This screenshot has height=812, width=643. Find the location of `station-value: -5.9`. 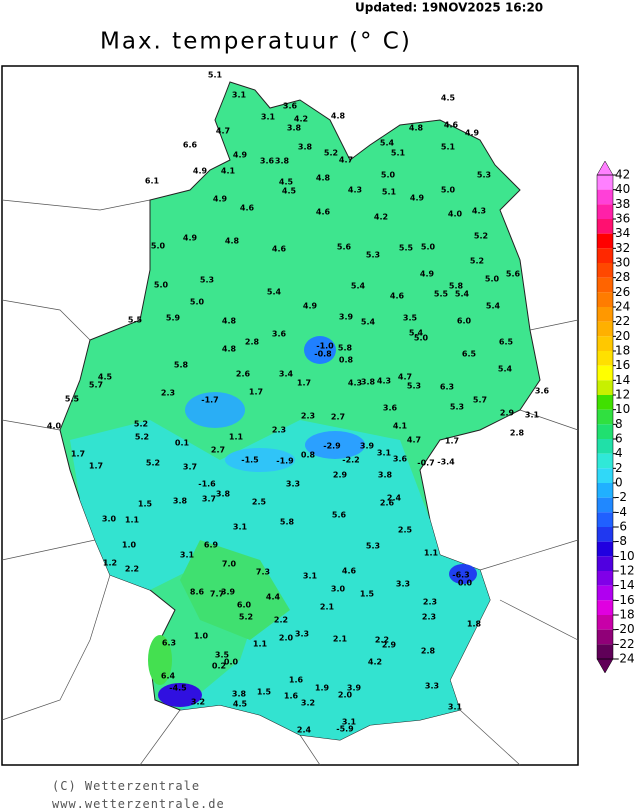

station-value: -5.9 is located at coordinates (345, 729).